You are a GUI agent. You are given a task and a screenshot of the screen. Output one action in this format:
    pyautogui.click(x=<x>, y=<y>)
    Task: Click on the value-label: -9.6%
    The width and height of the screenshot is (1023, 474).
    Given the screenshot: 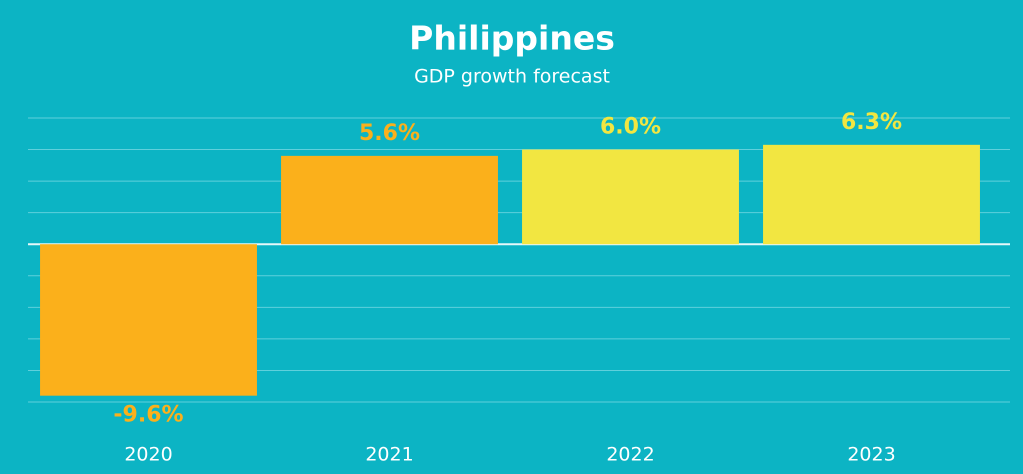 What is the action you would take?
    pyautogui.click(x=148, y=415)
    